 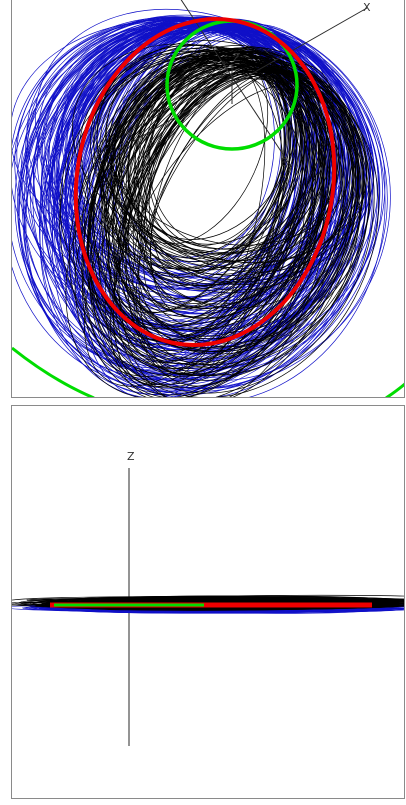 I want to click on x-axis-label: X, so click(x=367, y=7).